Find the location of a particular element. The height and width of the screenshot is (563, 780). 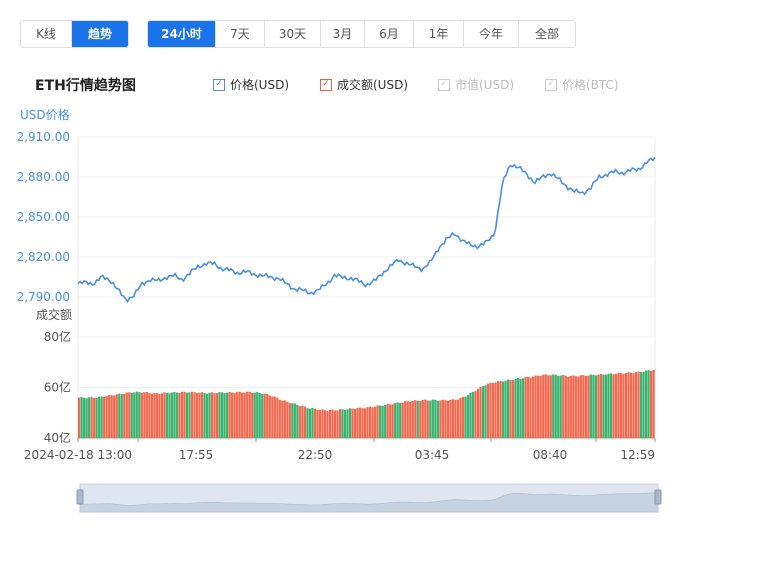

range-tab-3: 3月 is located at coordinates (343, 34).